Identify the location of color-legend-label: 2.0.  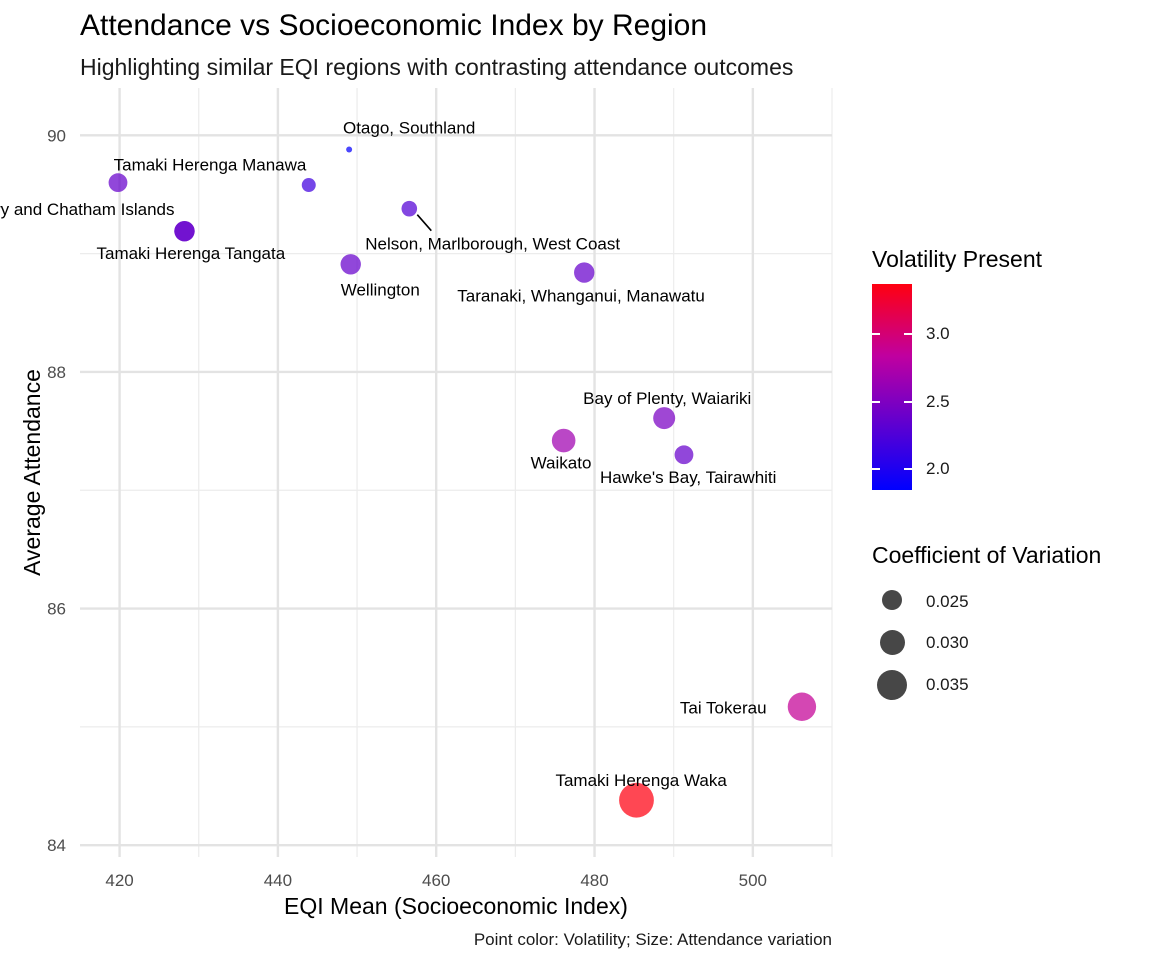
(938, 468).